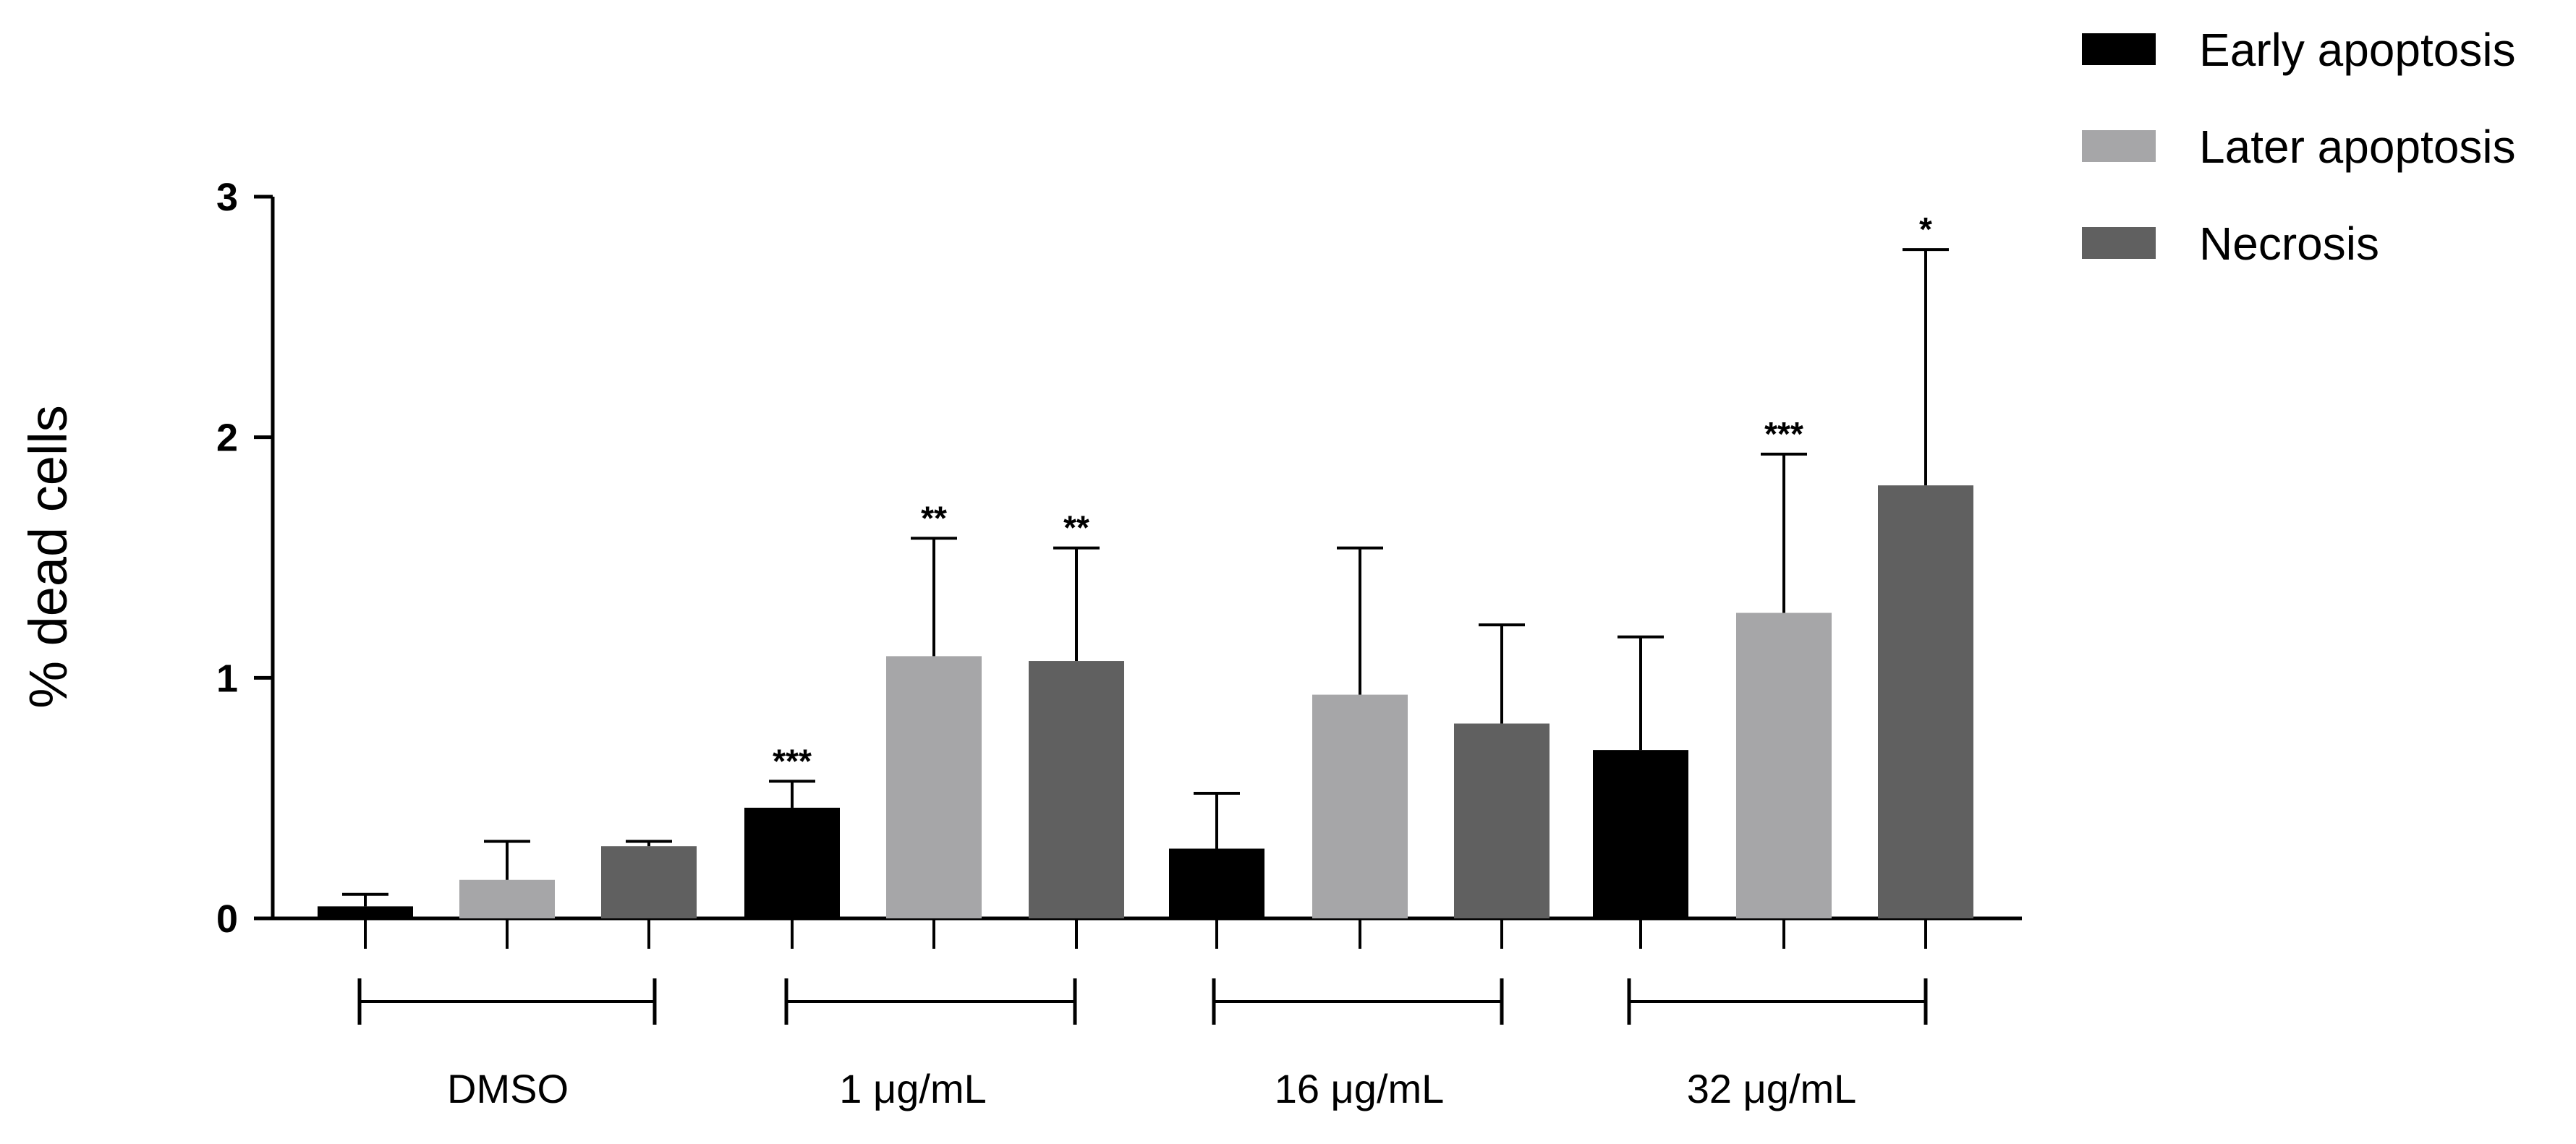  I want to click on group-label: 32 μg/mL, so click(1772, 1088).